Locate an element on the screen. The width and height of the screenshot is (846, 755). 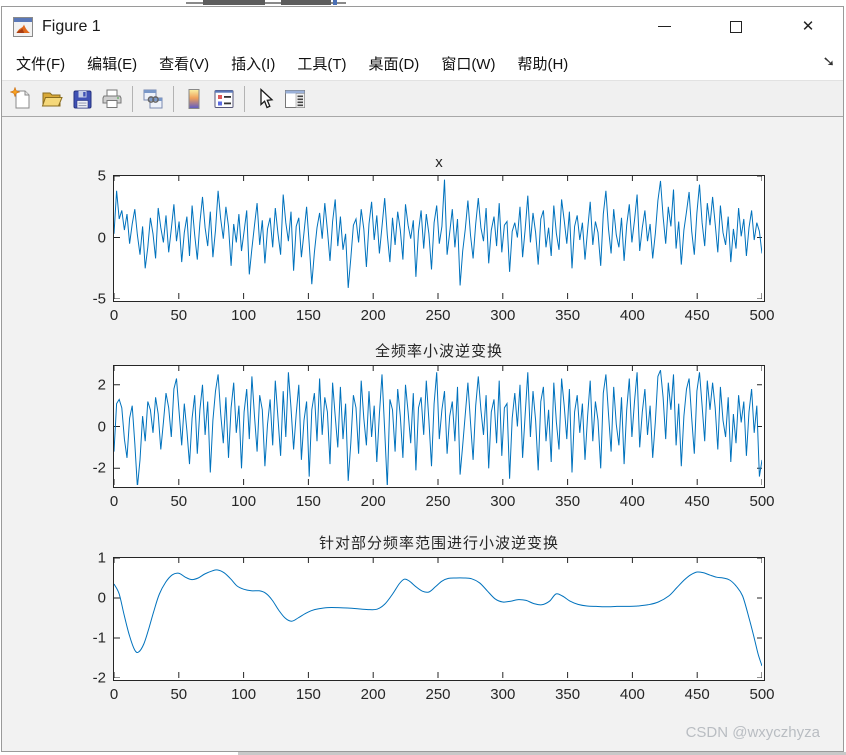
menu-tools: 工具(T) is located at coordinates (322, 64).